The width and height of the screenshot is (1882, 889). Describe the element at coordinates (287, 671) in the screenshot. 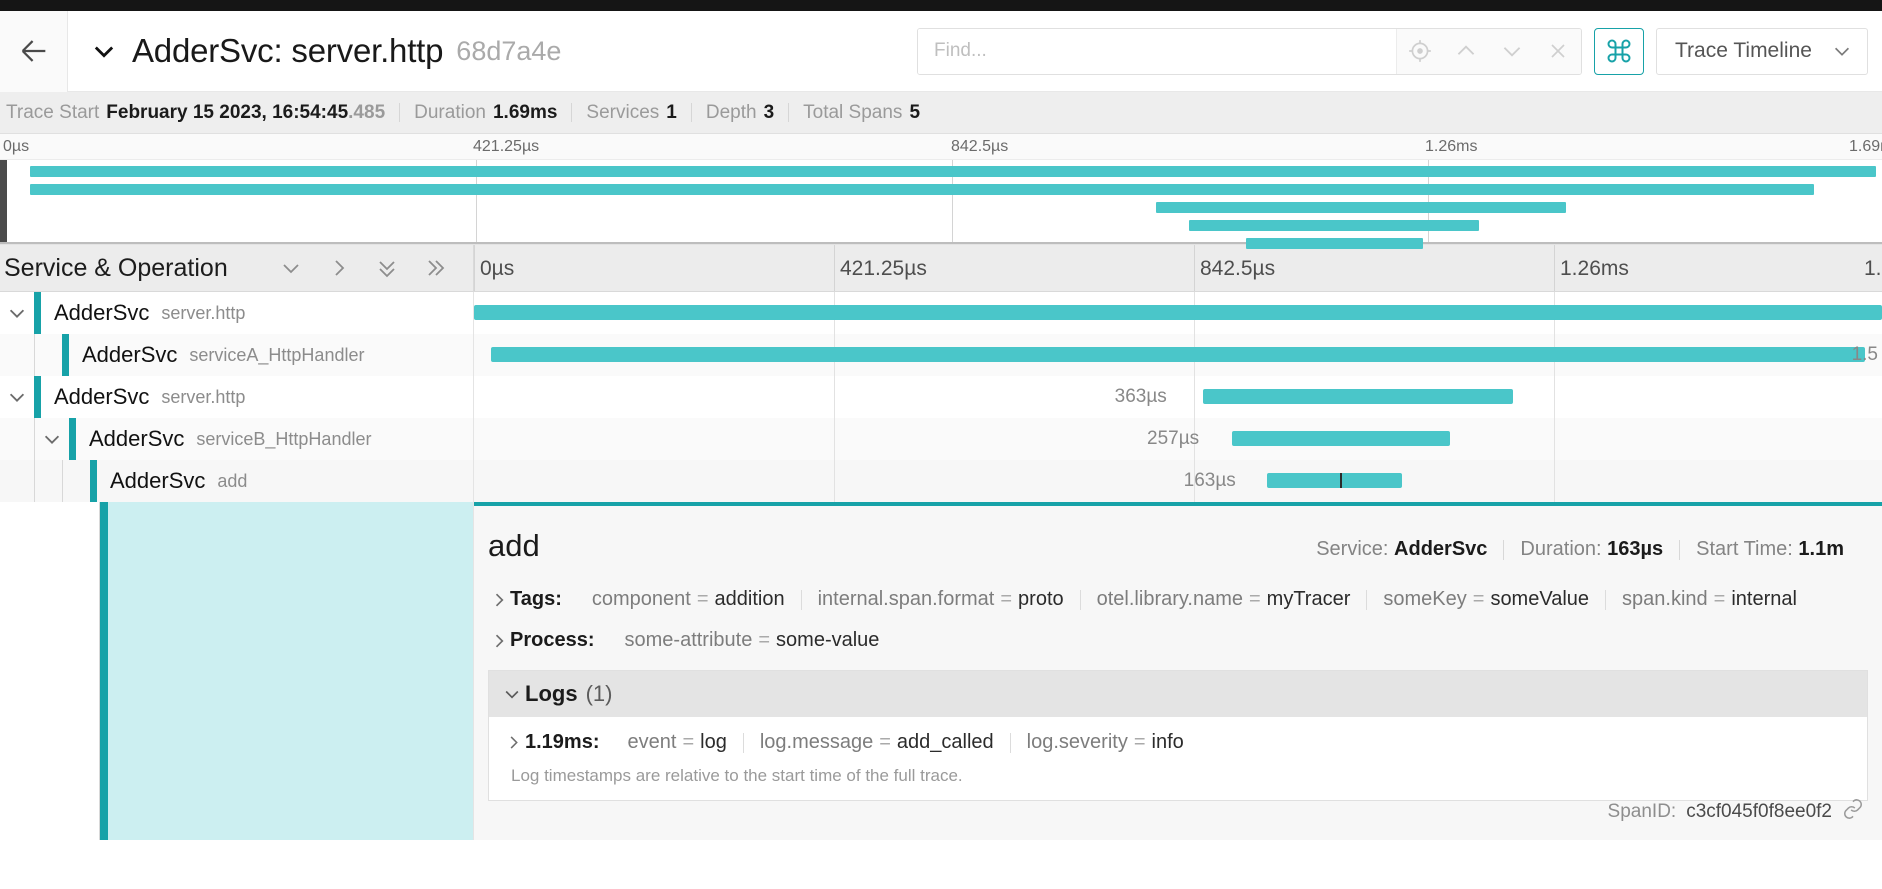

I see `detail-highlight-column` at that location.